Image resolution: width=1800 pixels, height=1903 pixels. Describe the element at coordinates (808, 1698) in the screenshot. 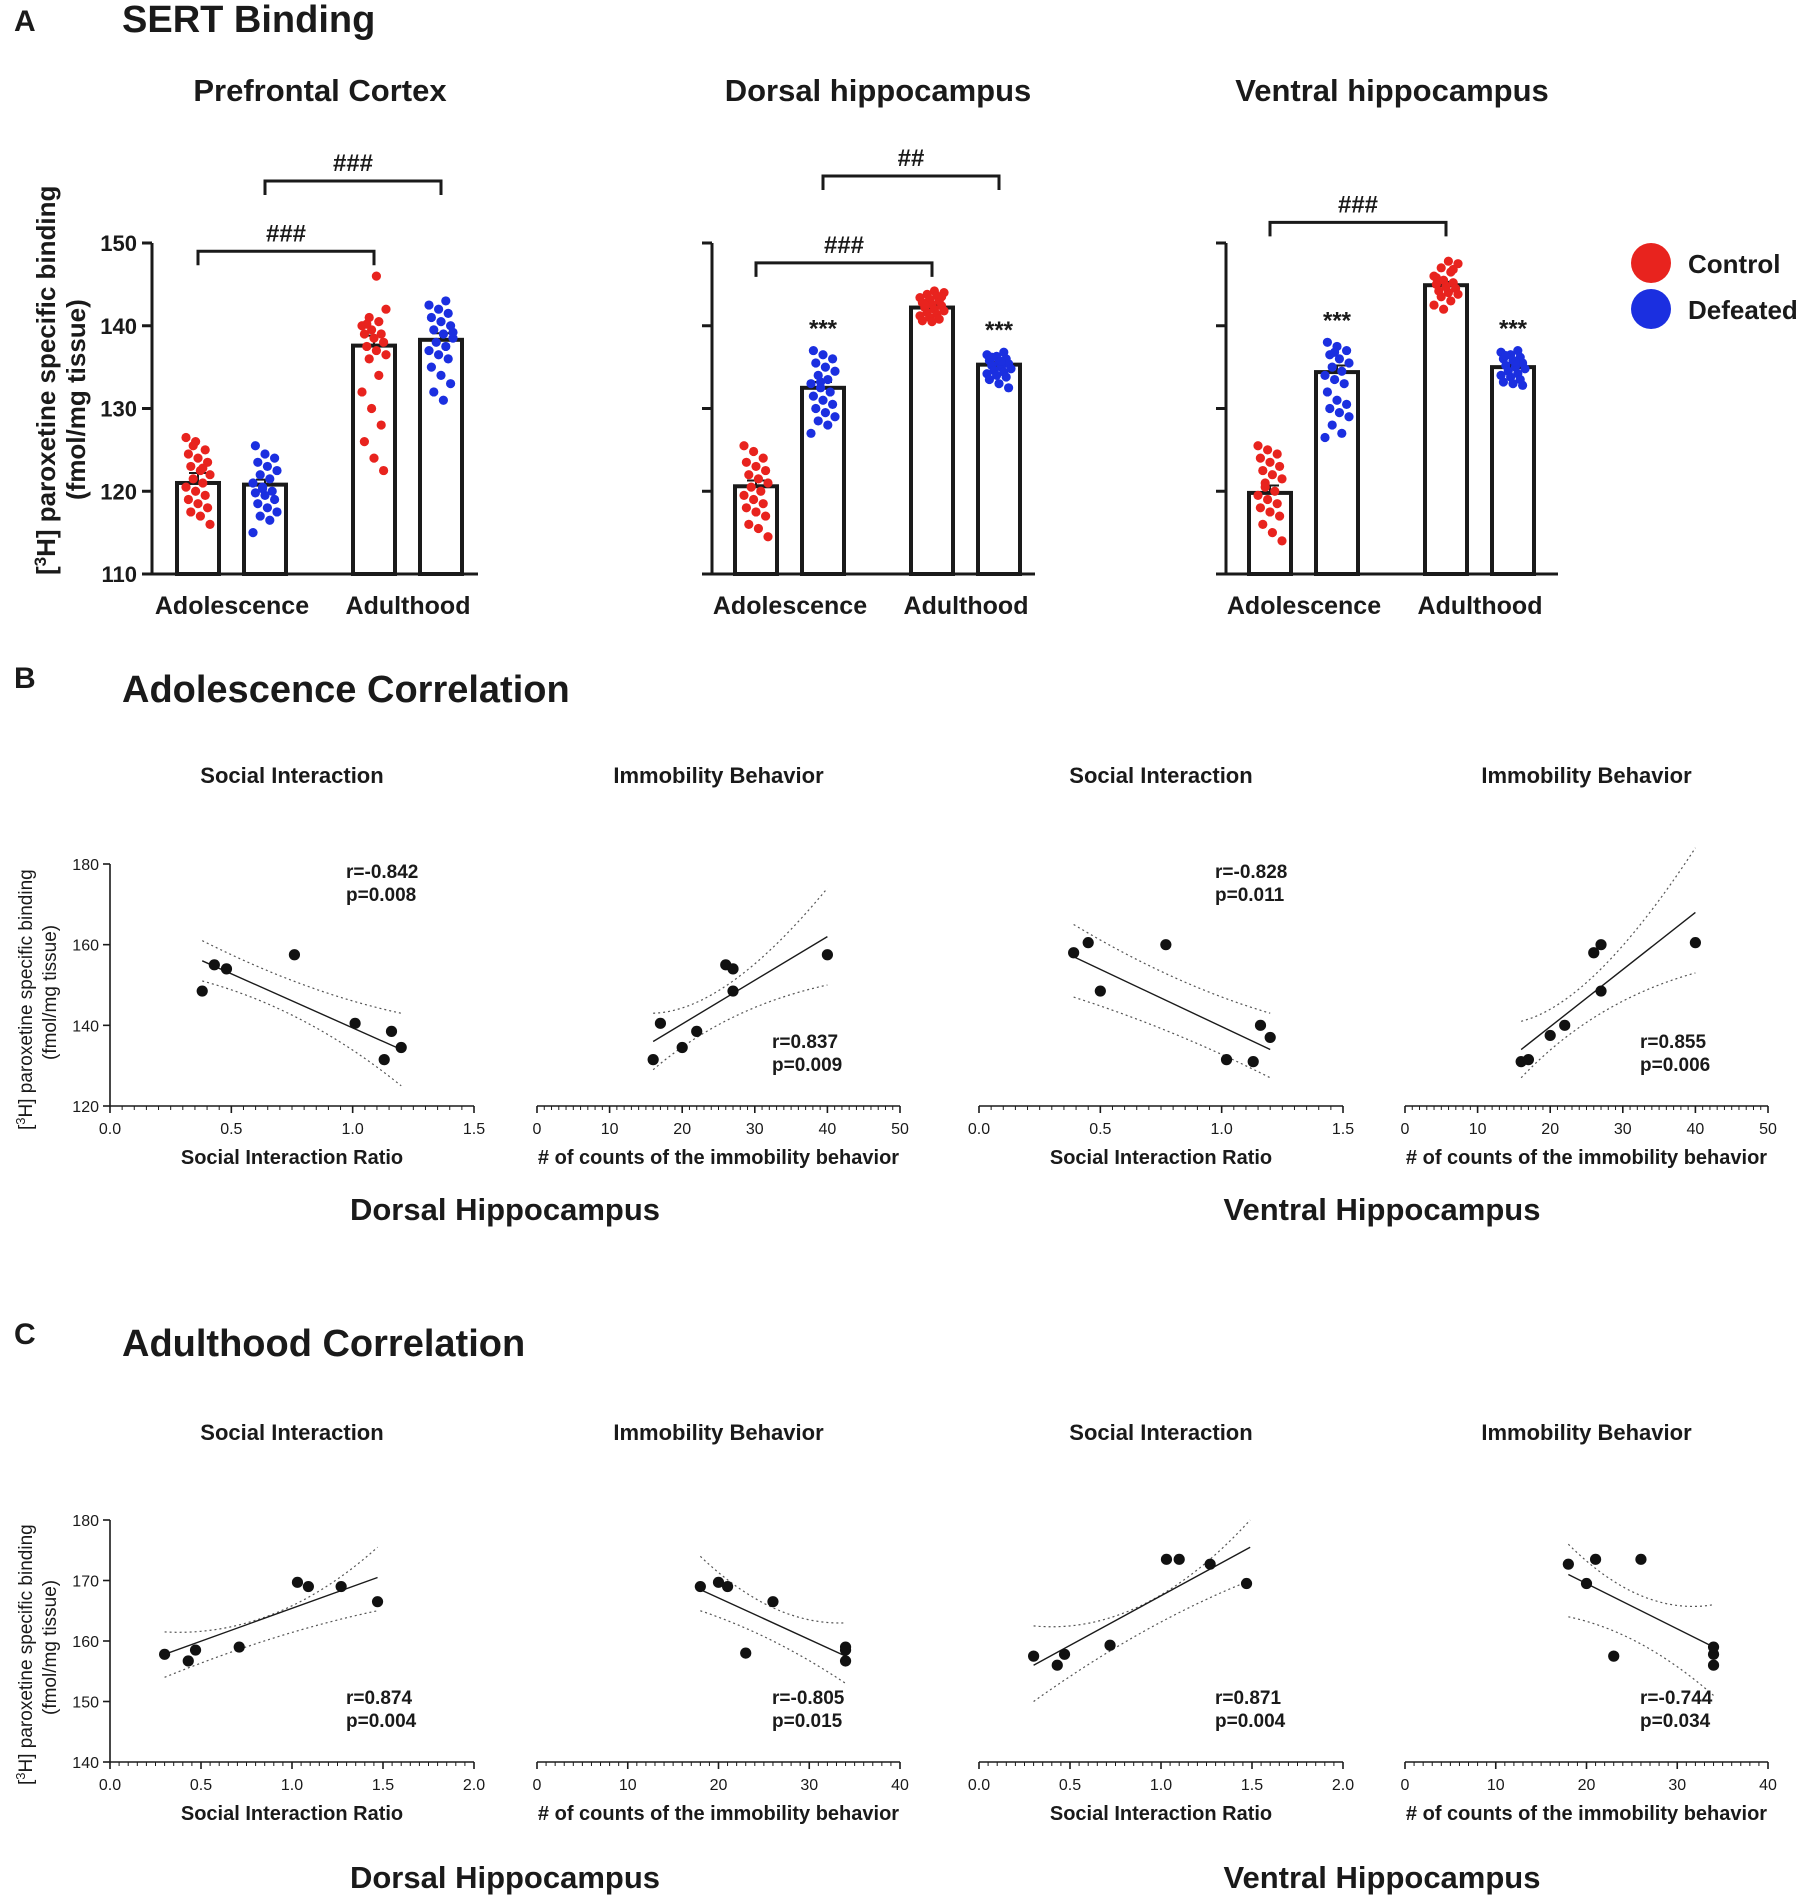

I see `stat-r: r=-0.805` at that location.